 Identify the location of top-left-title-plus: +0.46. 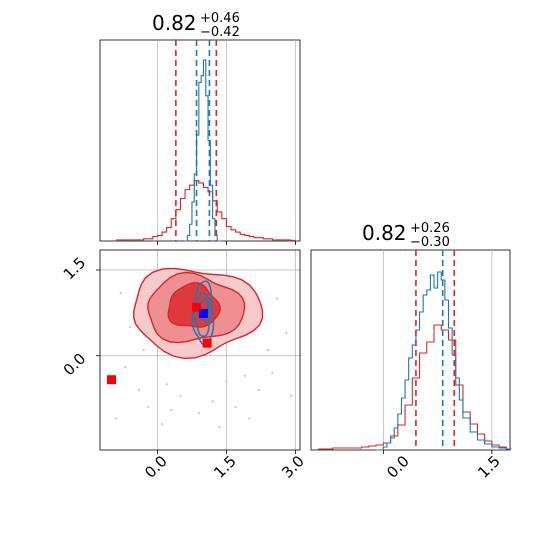
(220, 18).